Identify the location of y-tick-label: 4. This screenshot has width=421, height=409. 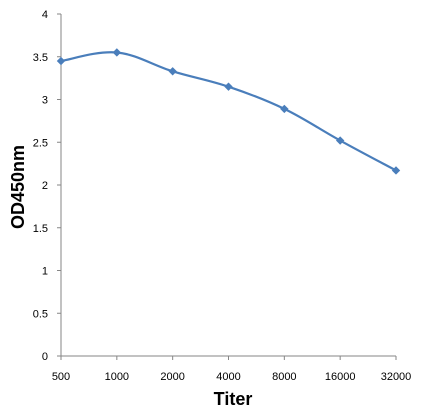
(45, 15).